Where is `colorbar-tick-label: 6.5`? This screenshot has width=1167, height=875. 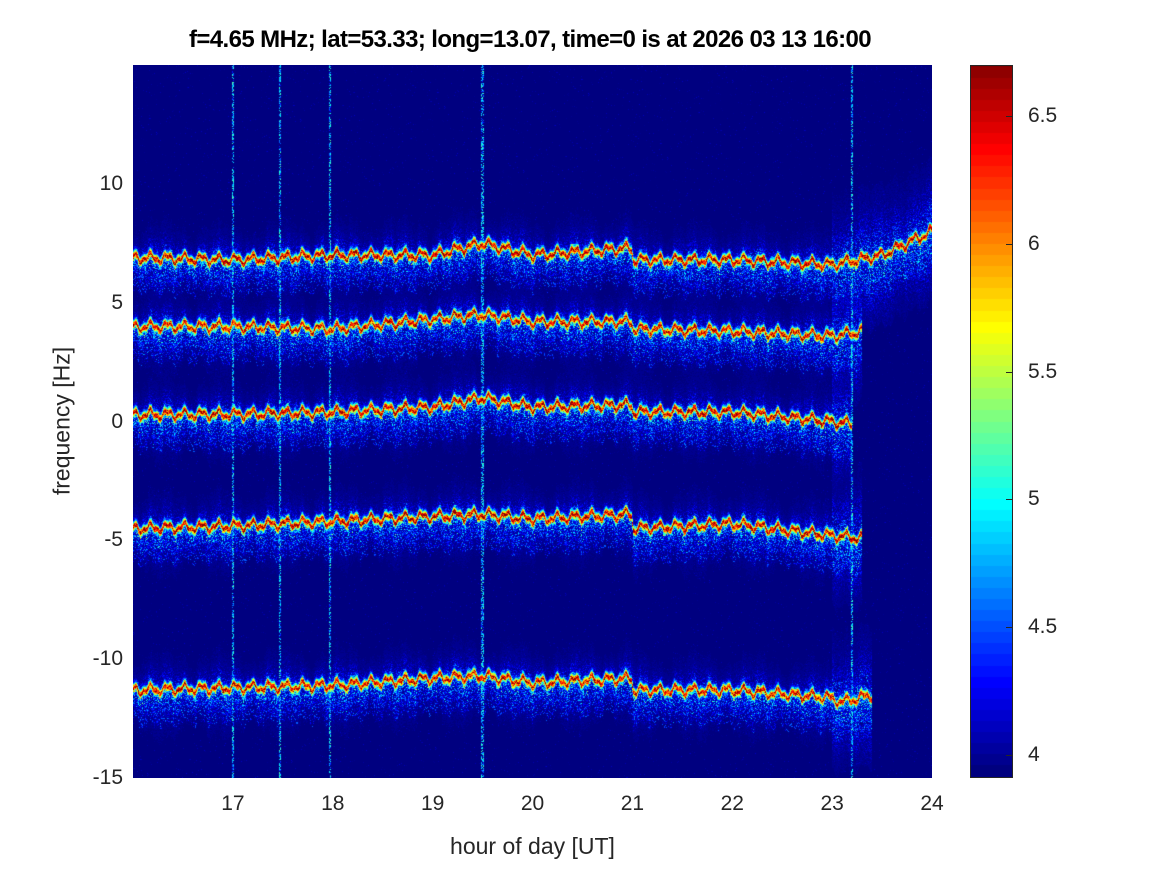
colorbar-tick-label: 6.5 is located at coordinates (1043, 116).